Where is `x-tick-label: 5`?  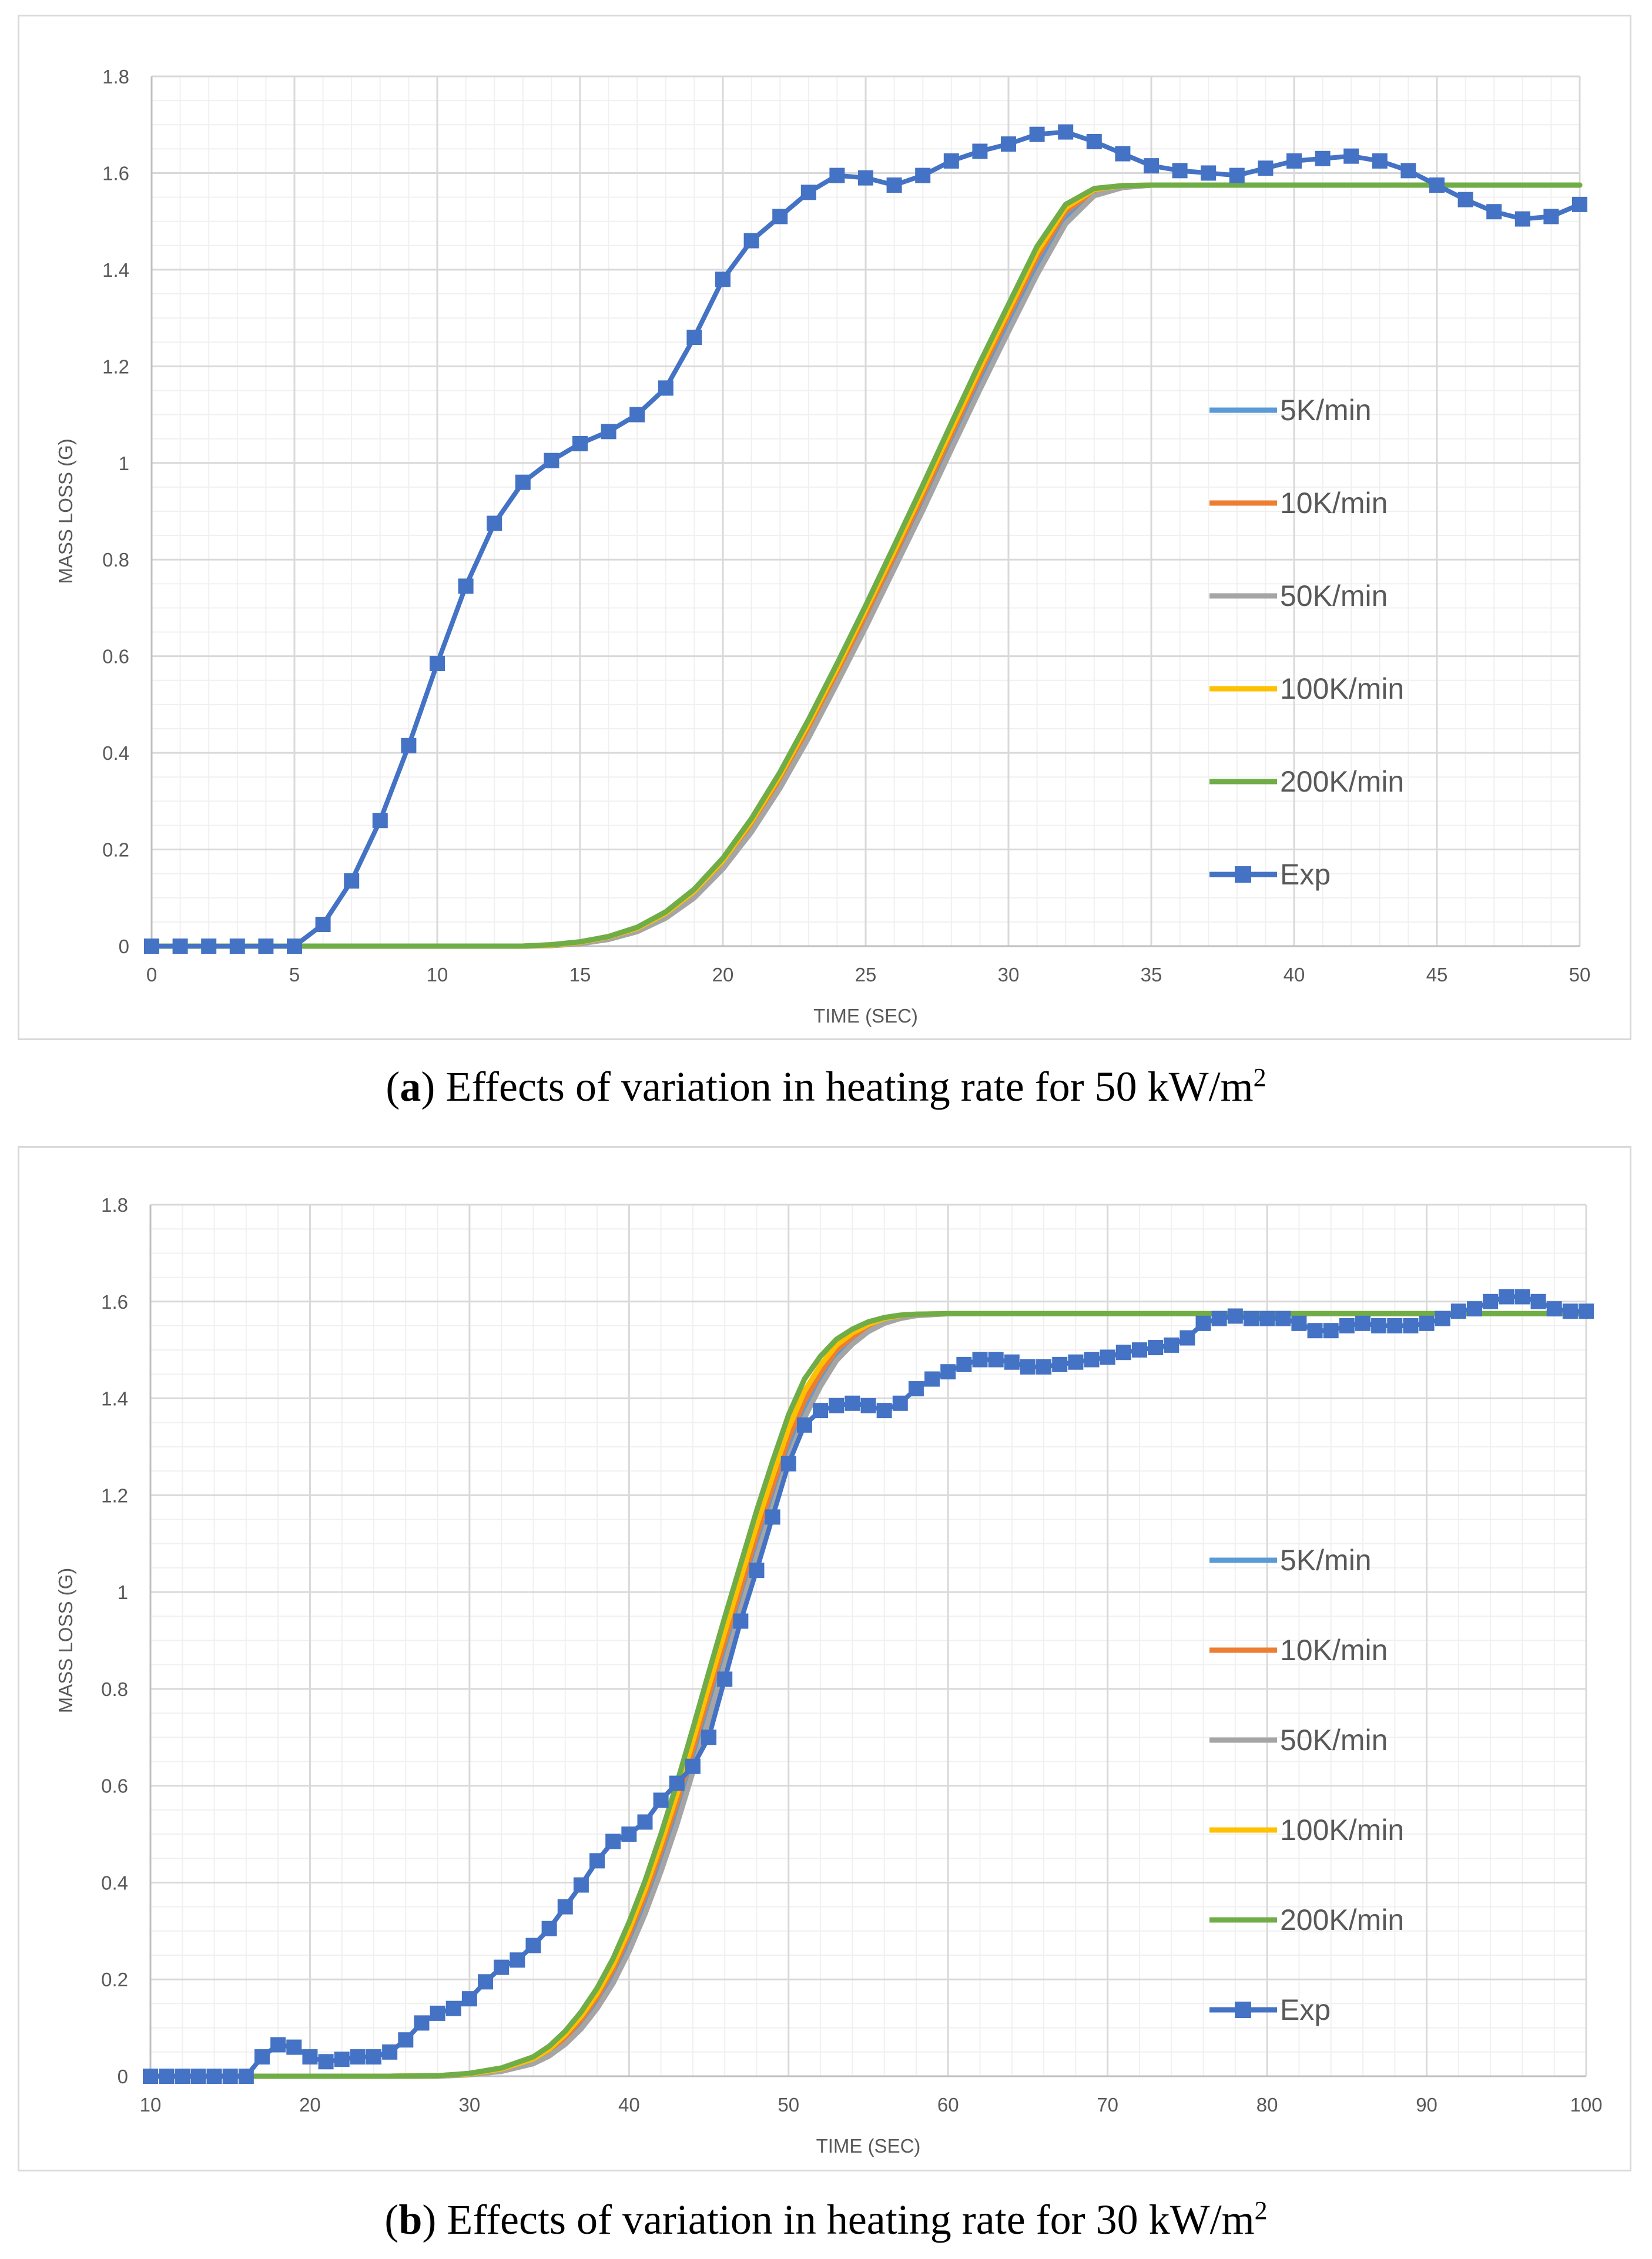
x-tick-label: 5 is located at coordinates (294, 975).